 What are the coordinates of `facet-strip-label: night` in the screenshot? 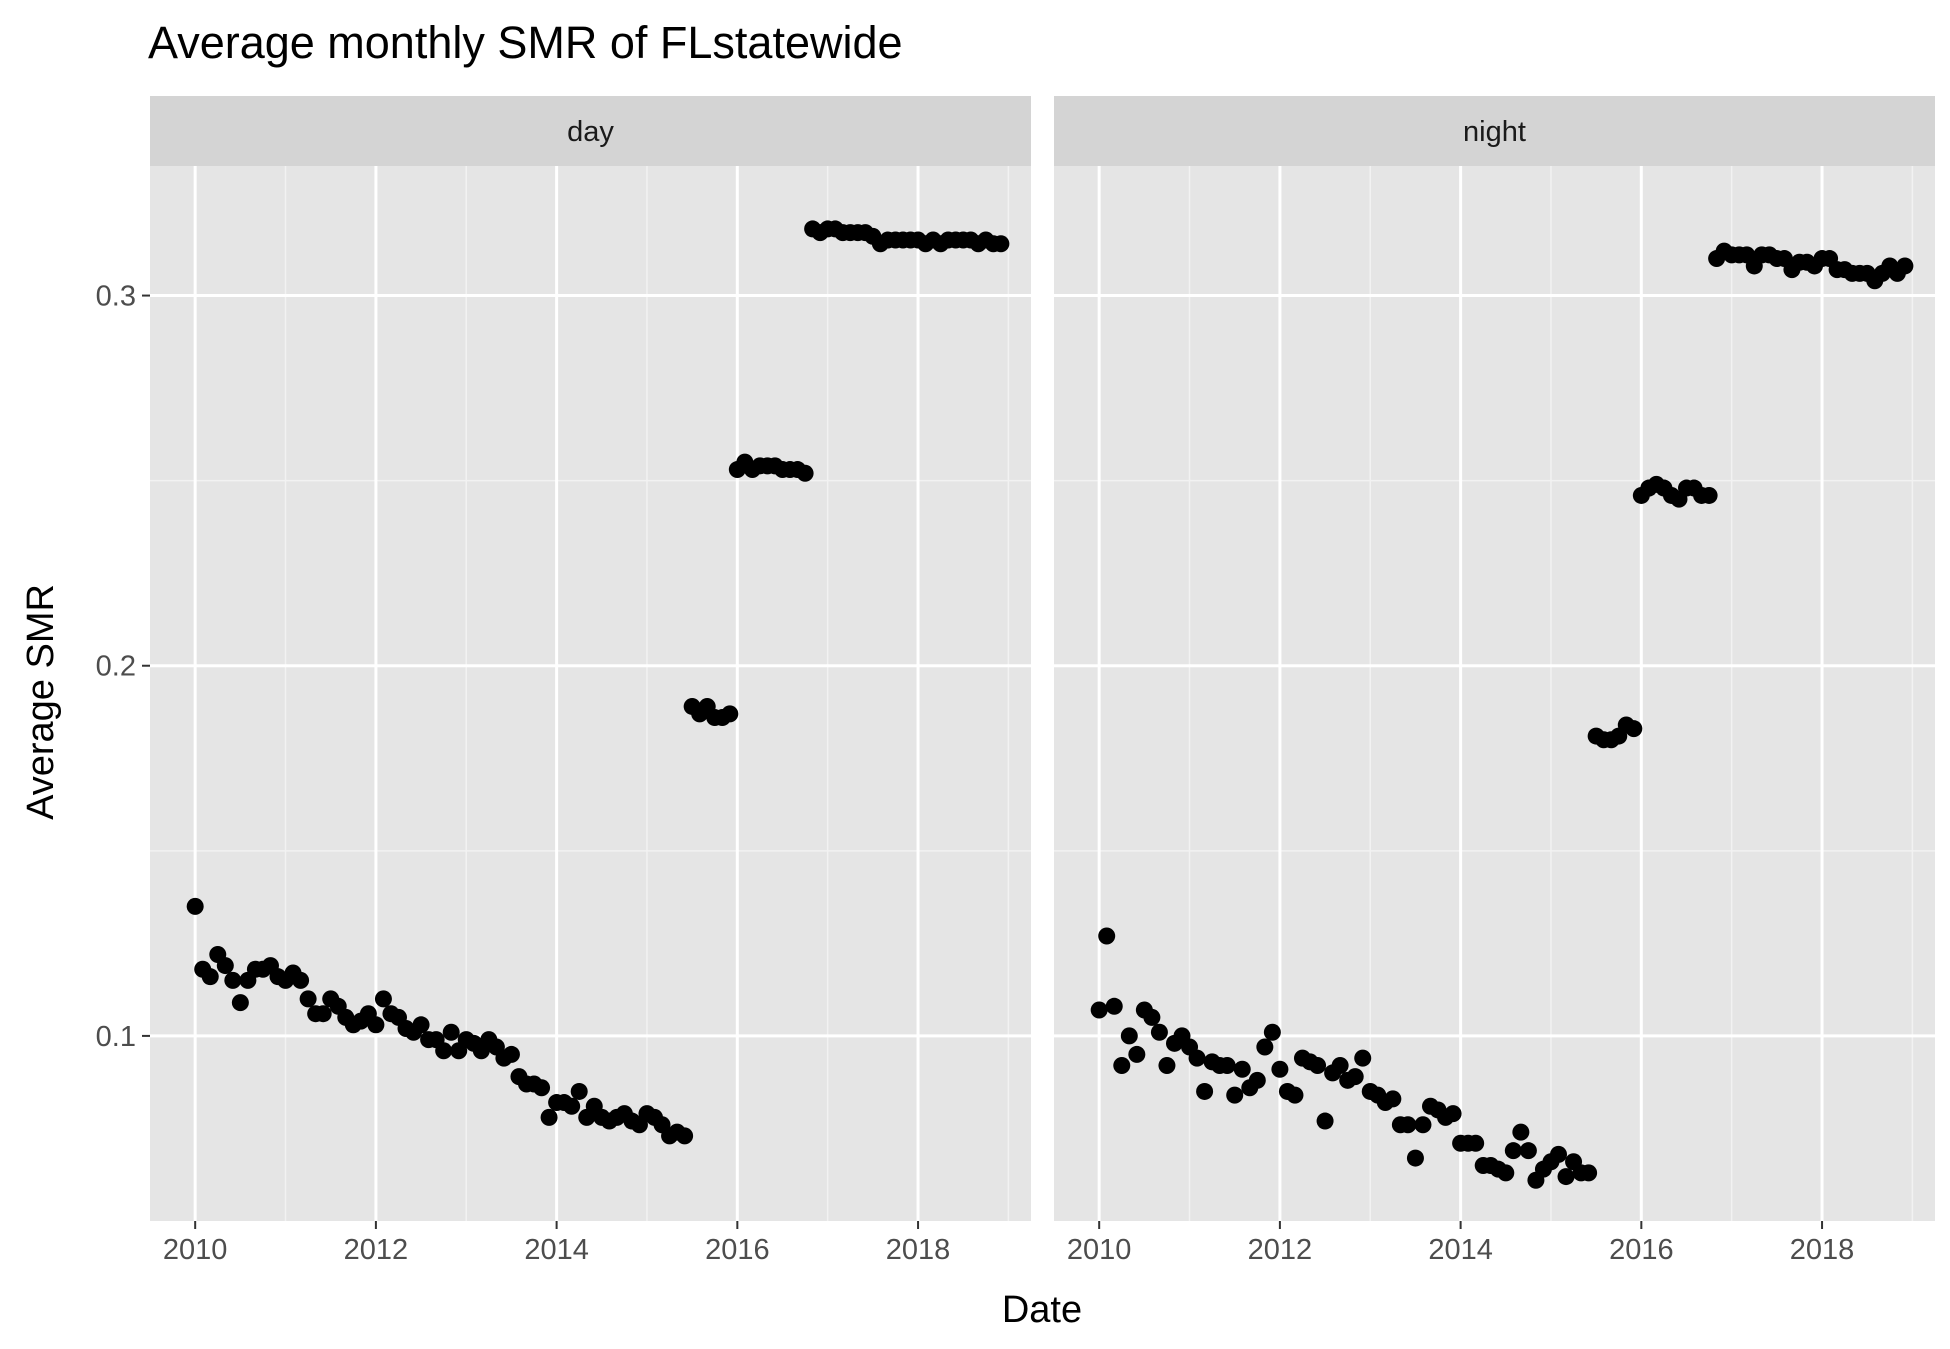 It's located at (1494, 132).